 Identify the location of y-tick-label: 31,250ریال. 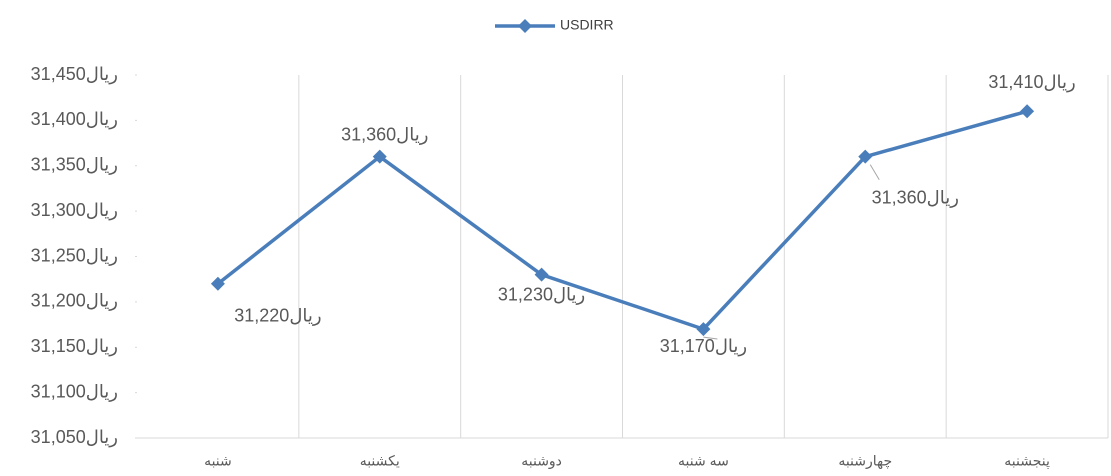
(74, 255).